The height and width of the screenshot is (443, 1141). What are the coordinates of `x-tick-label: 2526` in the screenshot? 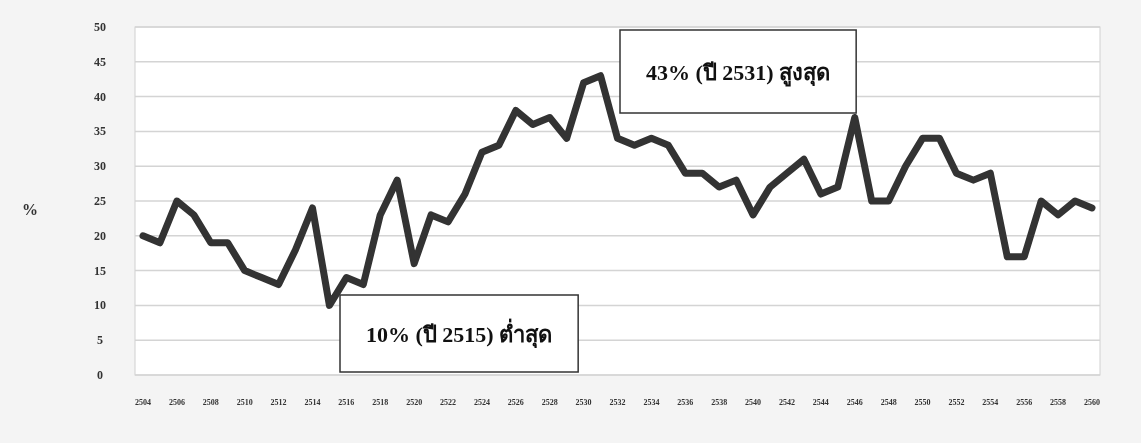 It's located at (515, 402).